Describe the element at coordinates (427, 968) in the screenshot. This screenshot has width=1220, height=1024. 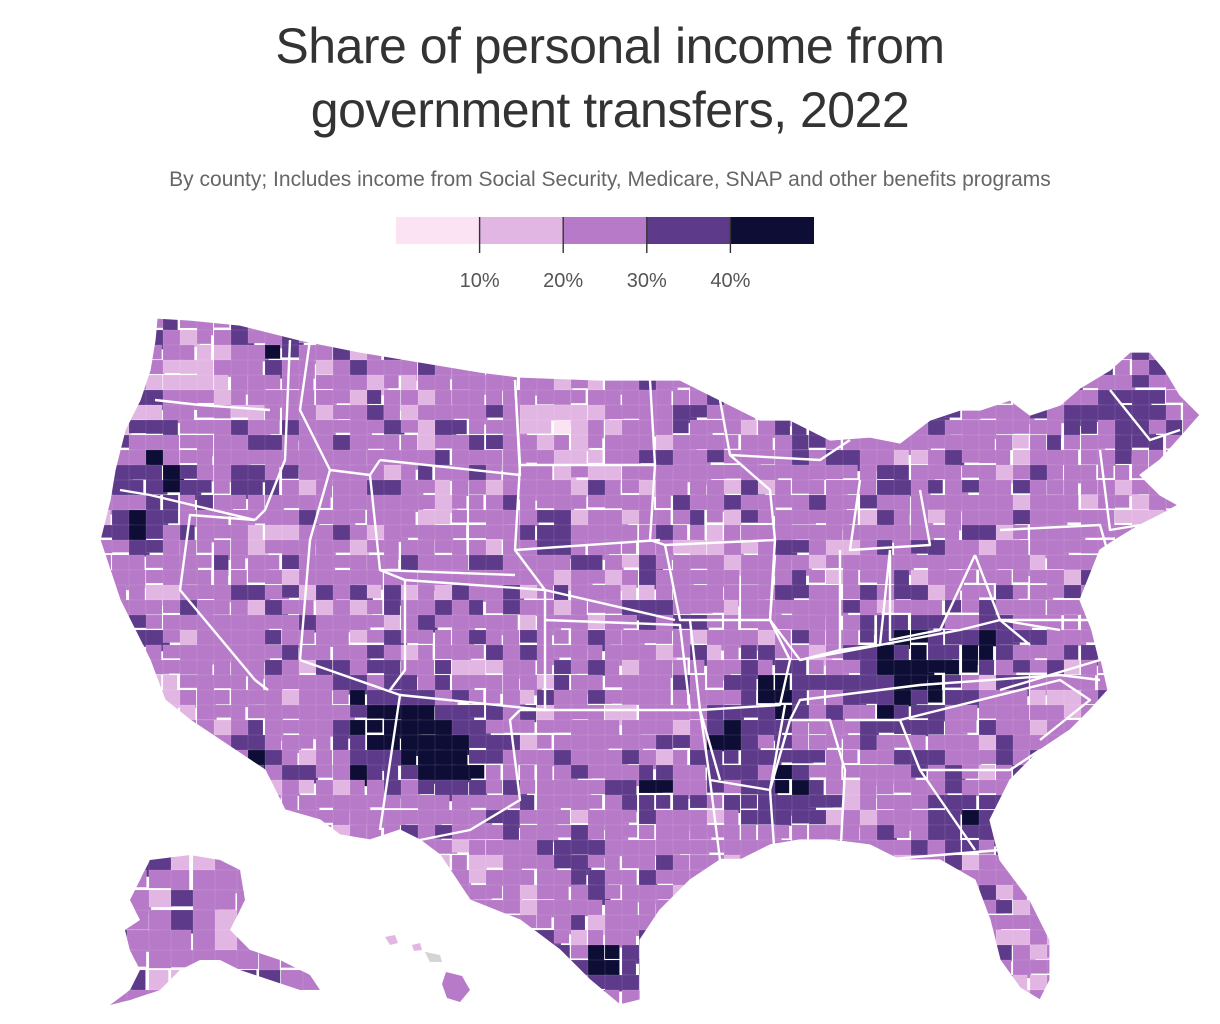
I see `hawaii-counties` at that location.